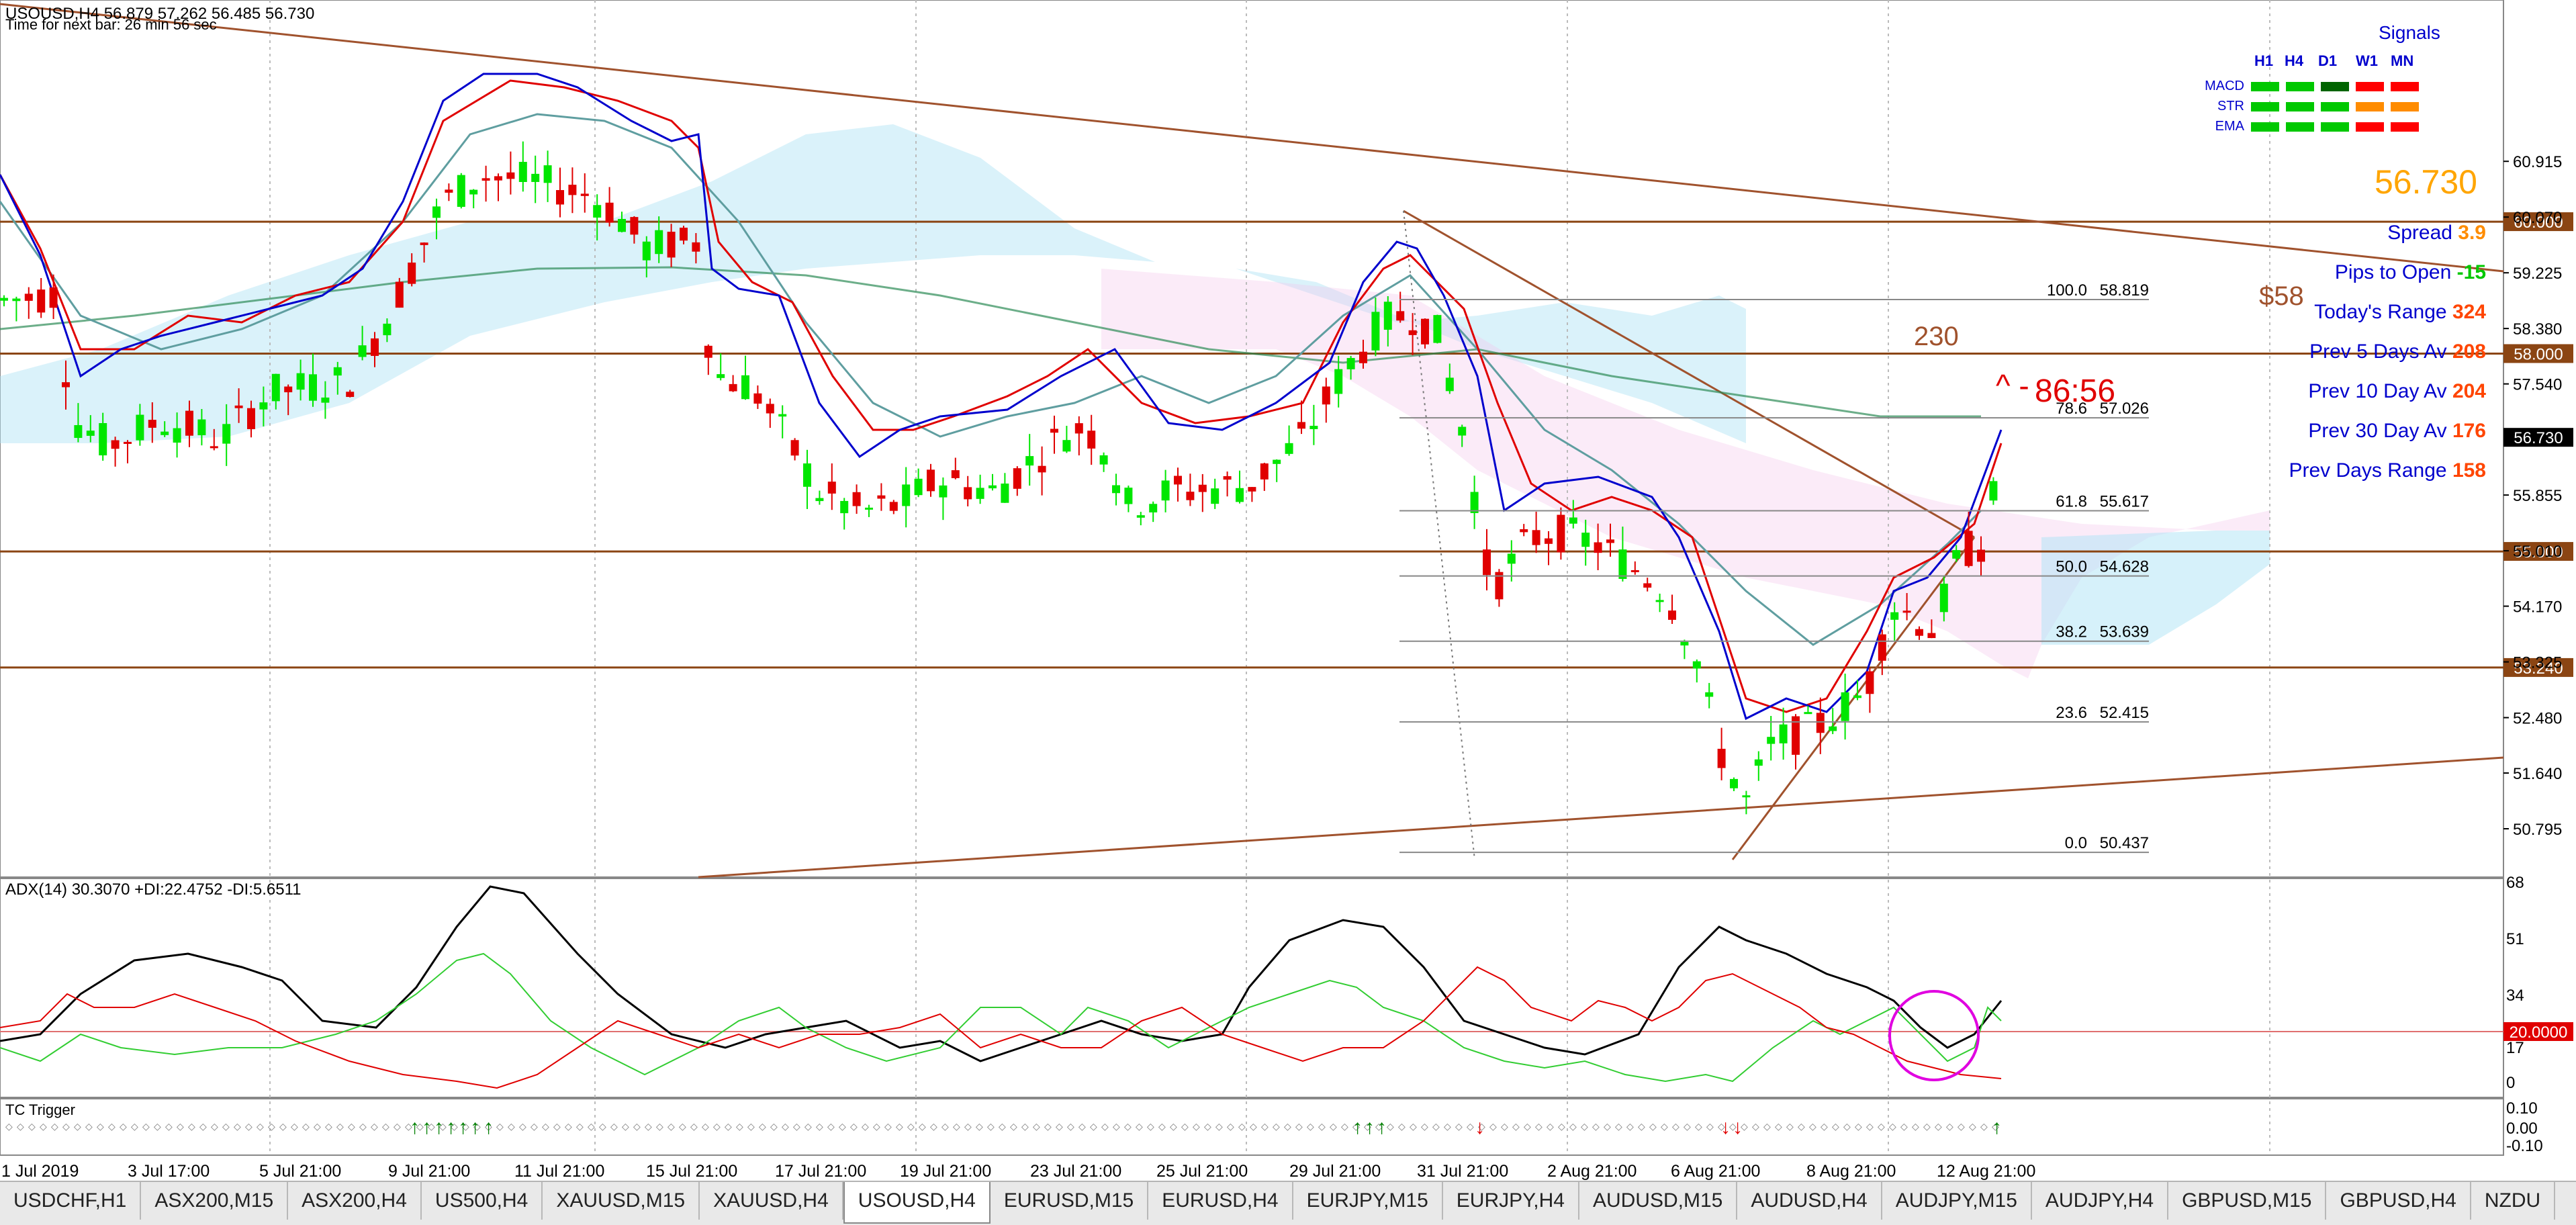 This screenshot has width=2576, height=1225. Describe the element at coordinates (917, 1203) in the screenshot. I see `tab-usousd-h4: USOUSD,H4` at that location.